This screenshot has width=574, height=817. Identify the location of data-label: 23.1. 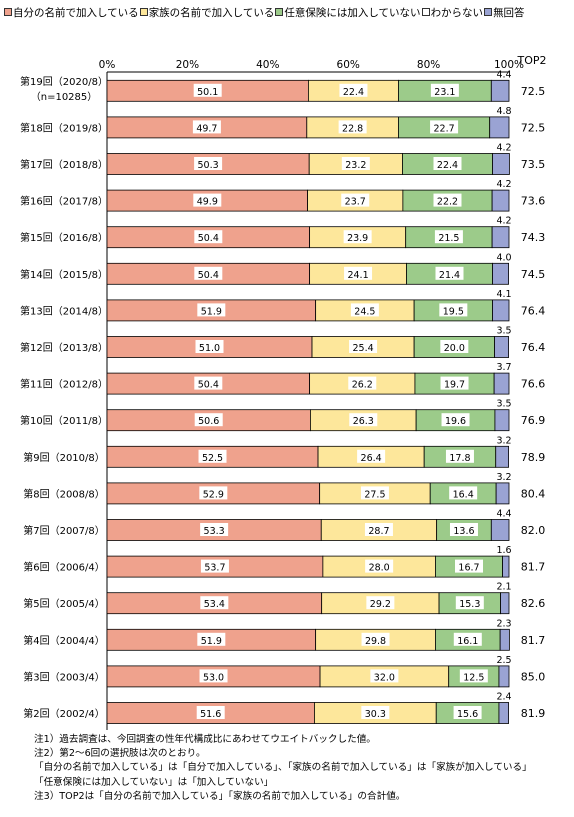
(444, 92).